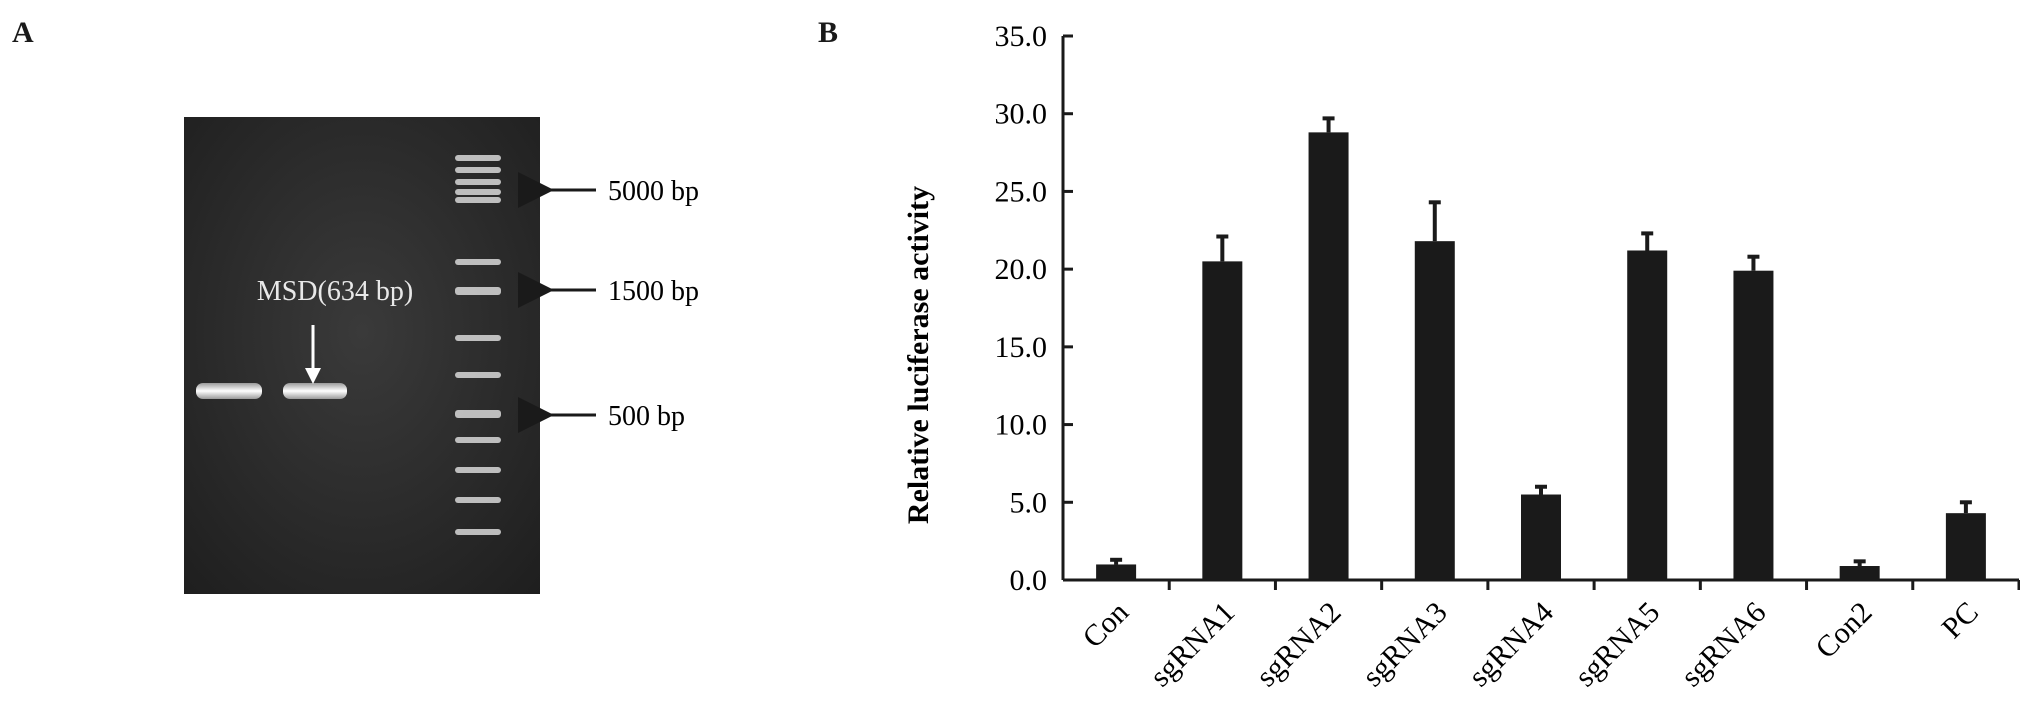 This screenshot has height=718, width=2031. What do you see at coordinates (1021, 347) in the screenshot?
I see `y-tick-label: 15.0` at bounding box center [1021, 347].